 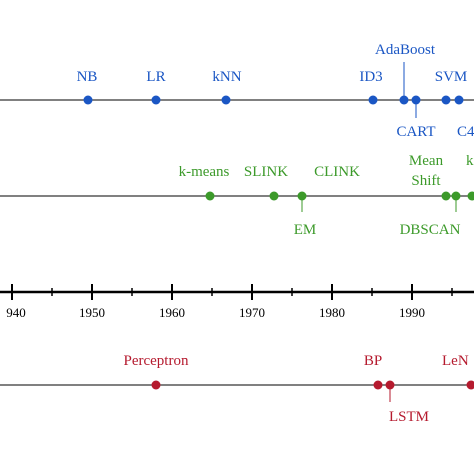 What do you see at coordinates (337, 172) in the screenshot?
I see `clink-label: CLINK` at bounding box center [337, 172].